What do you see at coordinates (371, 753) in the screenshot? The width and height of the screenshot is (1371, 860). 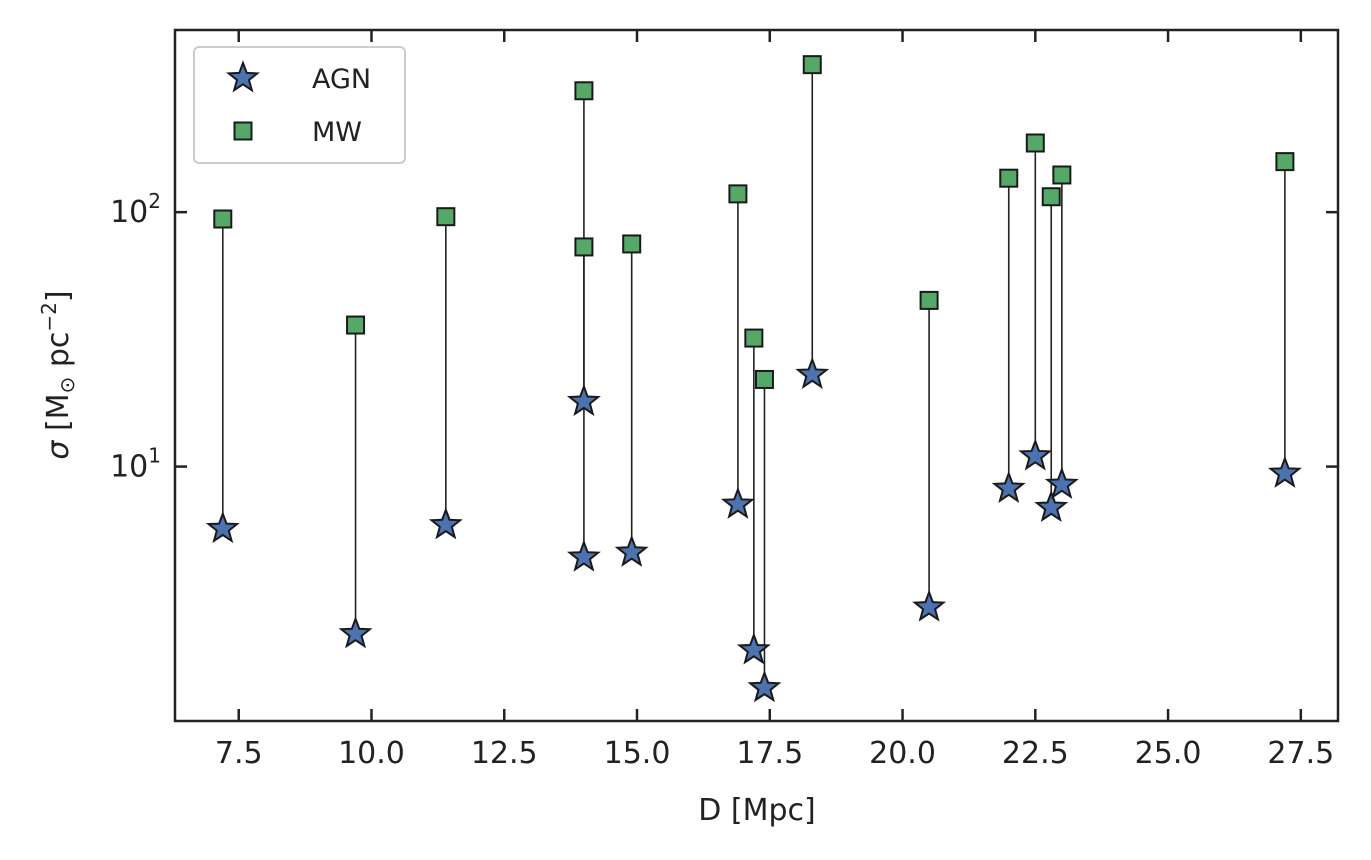 I see `x-tick-label: 10.0` at bounding box center [371, 753].